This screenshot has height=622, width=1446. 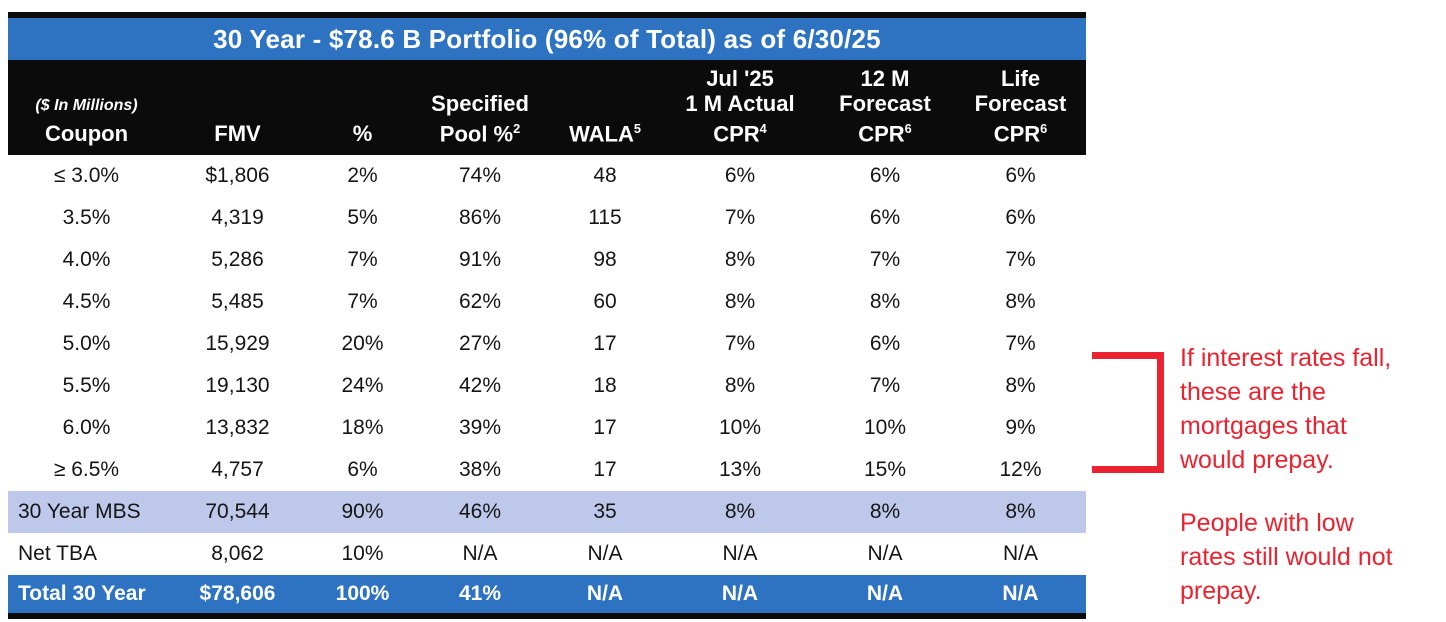 I want to click on cell-coupon: 5.0%, so click(x=86, y=344).